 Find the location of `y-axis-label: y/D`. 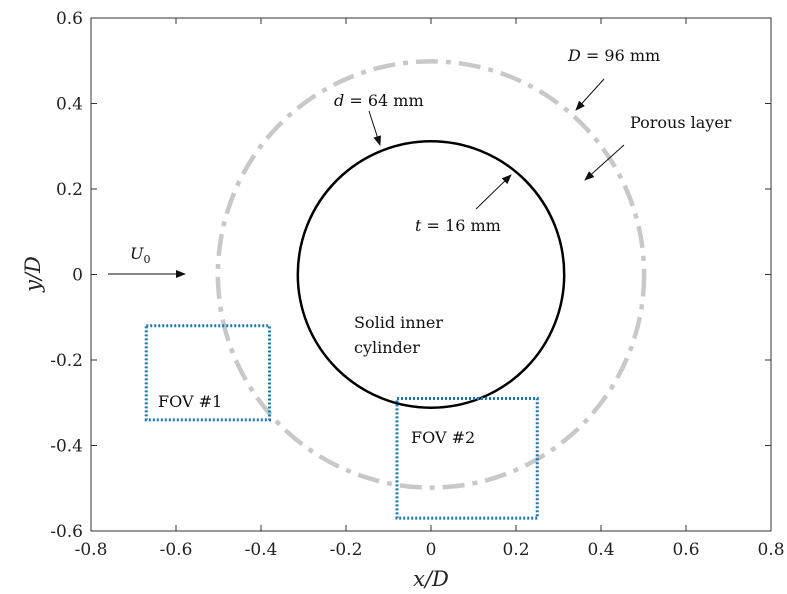

y-axis-label: y/D is located at coordinates (33, 274).